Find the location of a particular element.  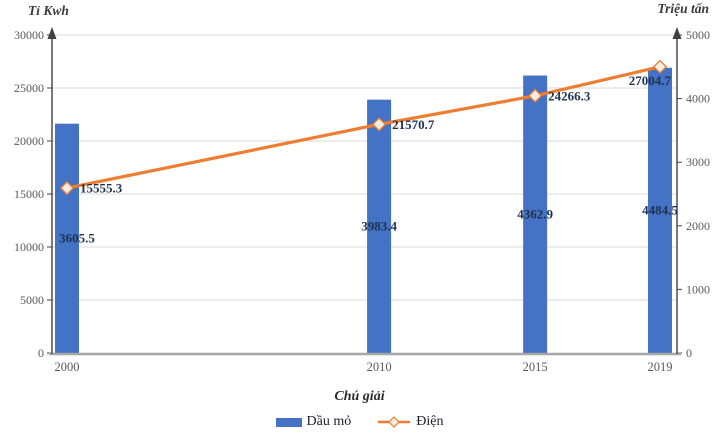

x-axis-label-2000: 2000 is located at coordinates (67, 367).